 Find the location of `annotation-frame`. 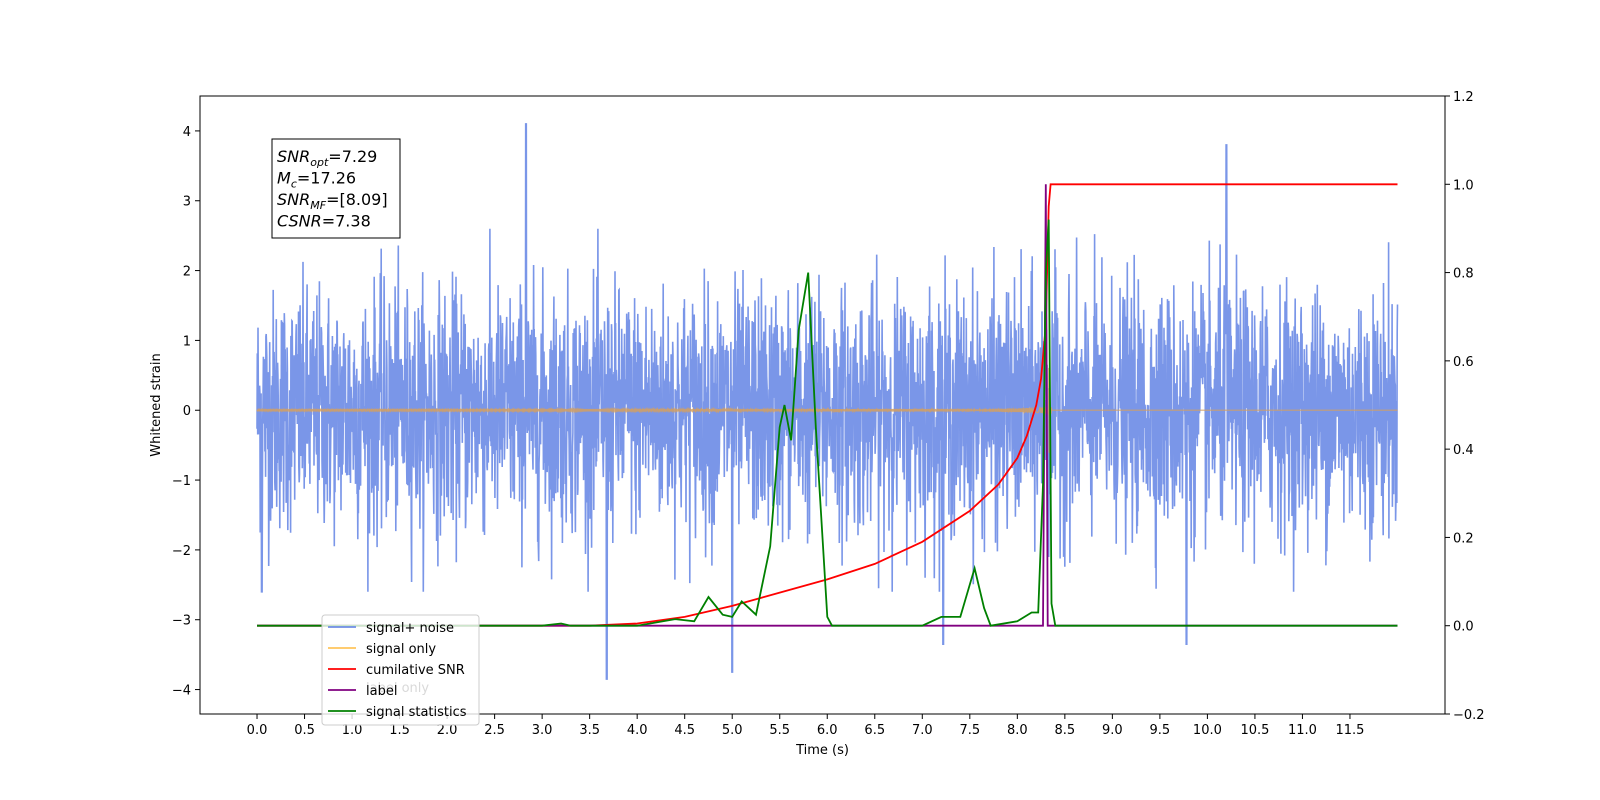

annotation-frame is located at coordinates (336, 188).